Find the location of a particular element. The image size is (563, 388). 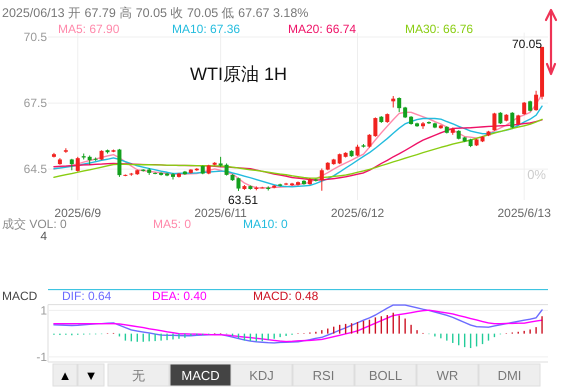

button: ▲ is located at coordinates (65, 375).